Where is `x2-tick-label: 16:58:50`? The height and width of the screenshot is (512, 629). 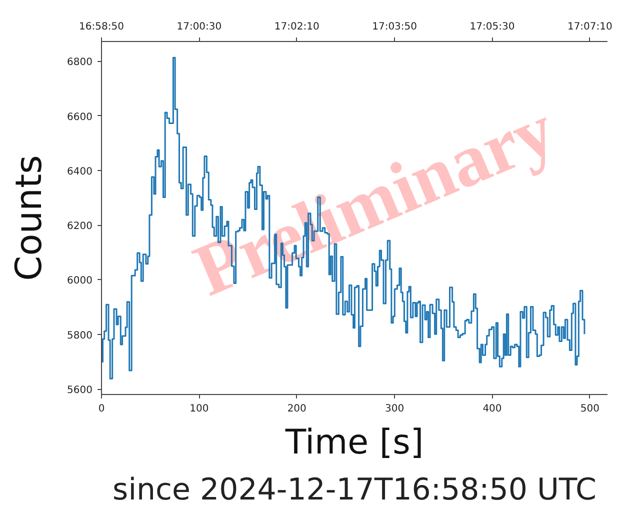
x2-tick-label: 16:58:50 is located at coordinates (101, 27).